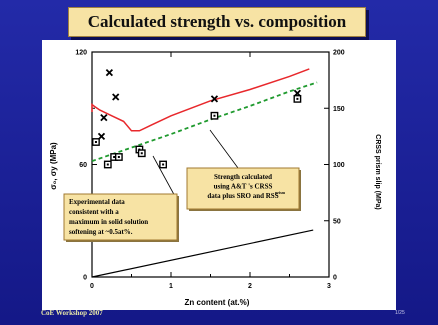 The image size is (438, 325). Describe the element at coordinates (217, 302) in the screenshot. I see `x-axis-label: Zn content (at.%)` at that location.